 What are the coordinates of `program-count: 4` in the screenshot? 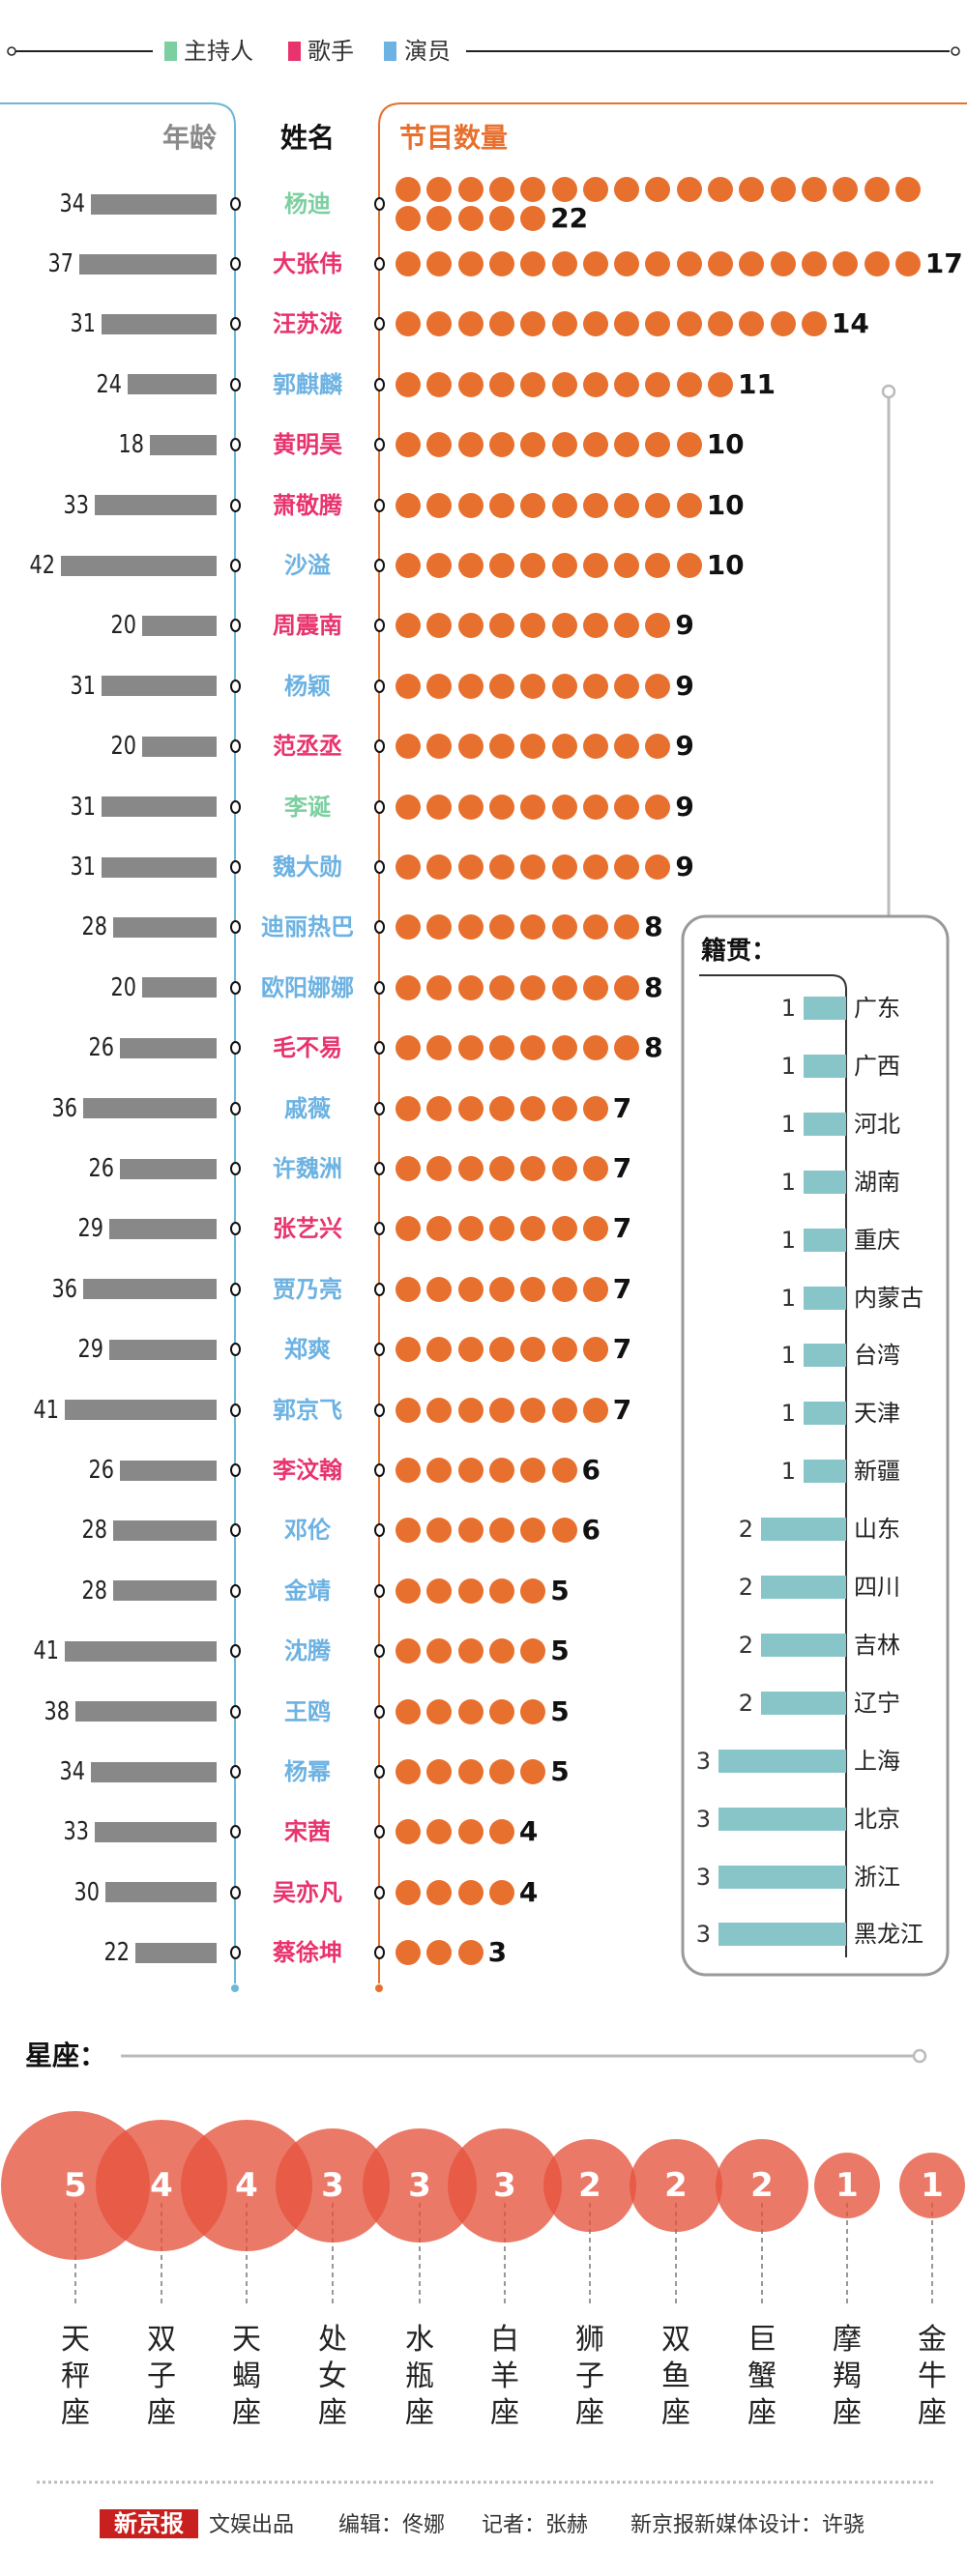 It's located at (528, 1831).